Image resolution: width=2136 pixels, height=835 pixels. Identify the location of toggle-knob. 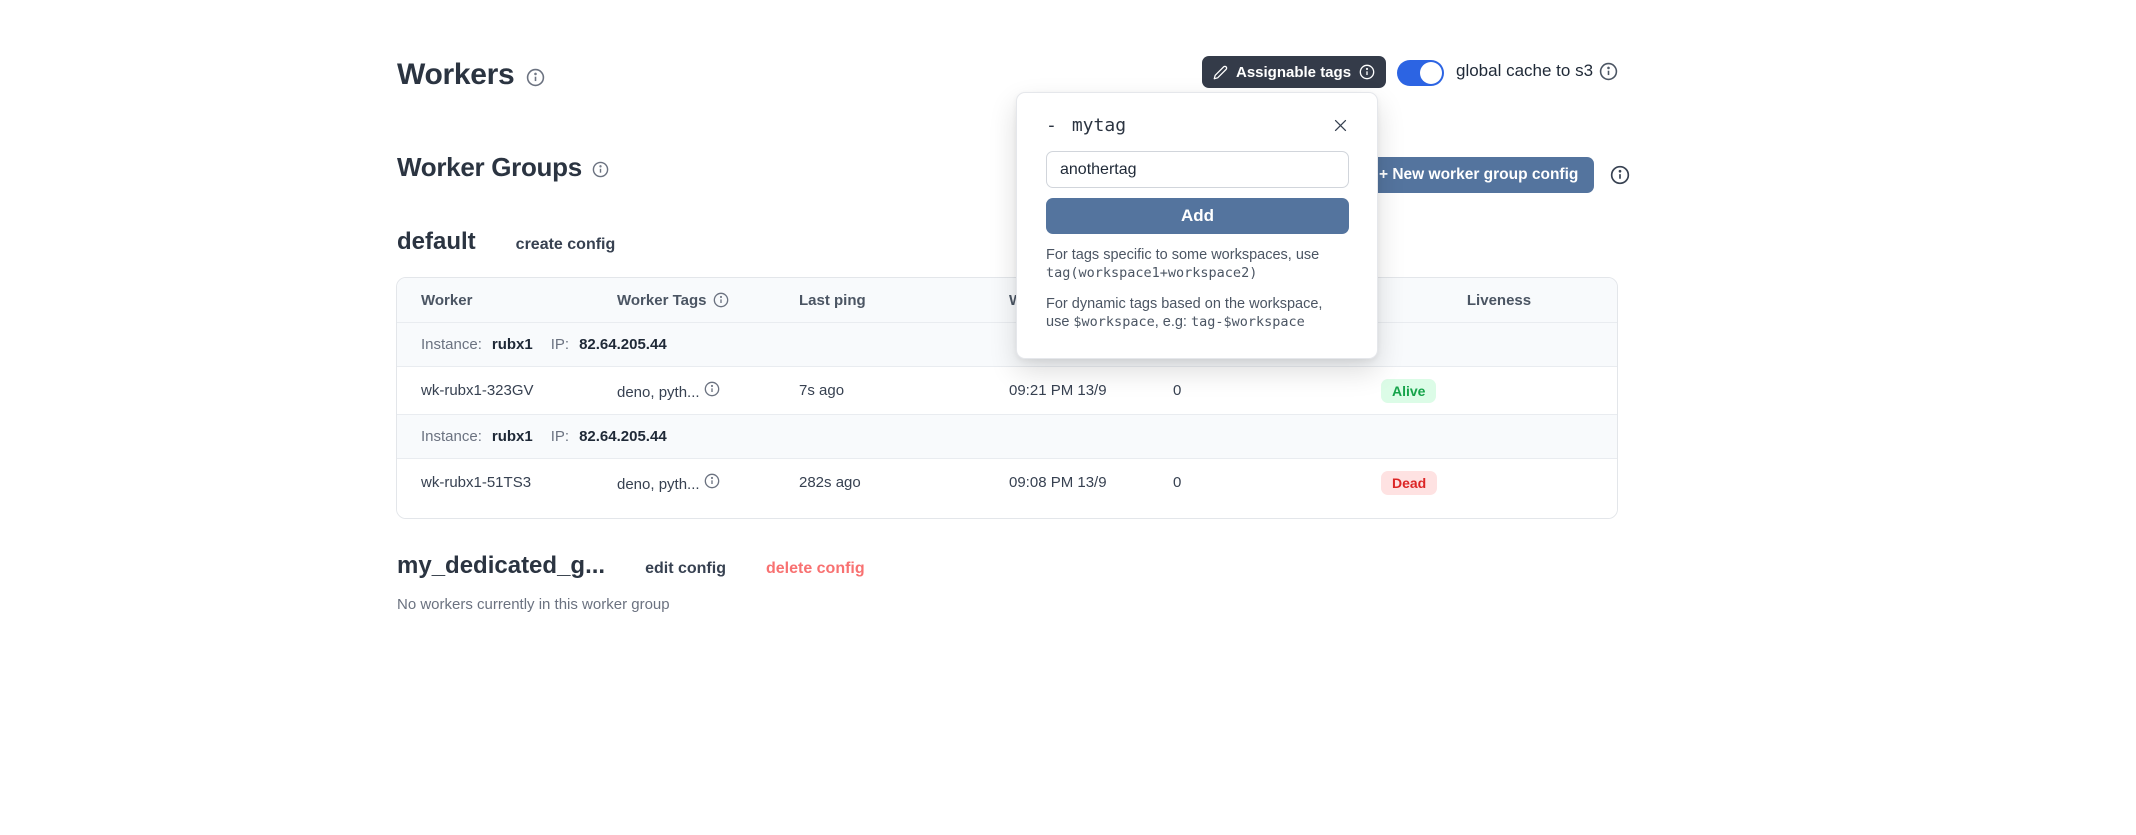
(1431, 73).